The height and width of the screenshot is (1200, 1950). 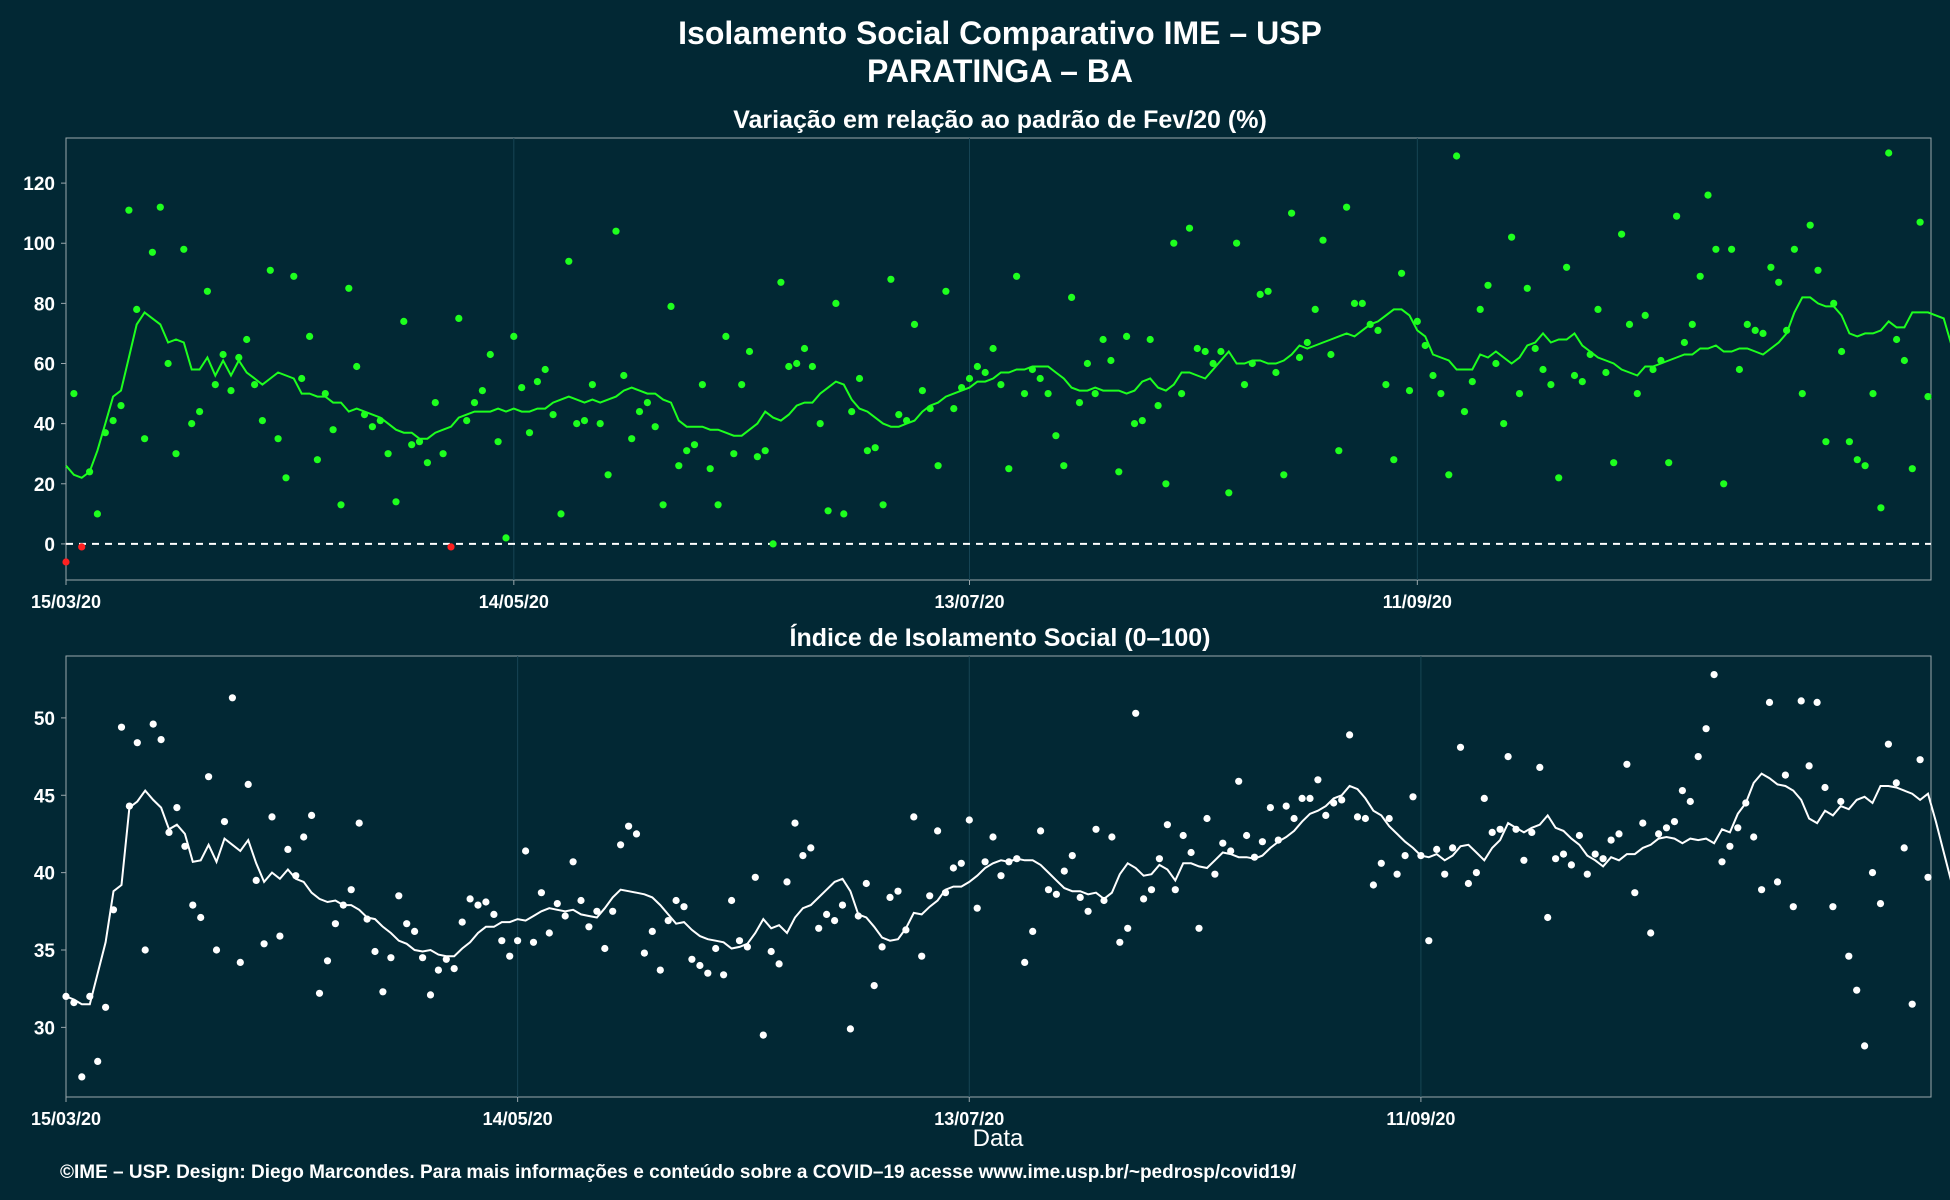 I want to click on top-x-tick-label: 15/03/20, so click(x=66, y=602).